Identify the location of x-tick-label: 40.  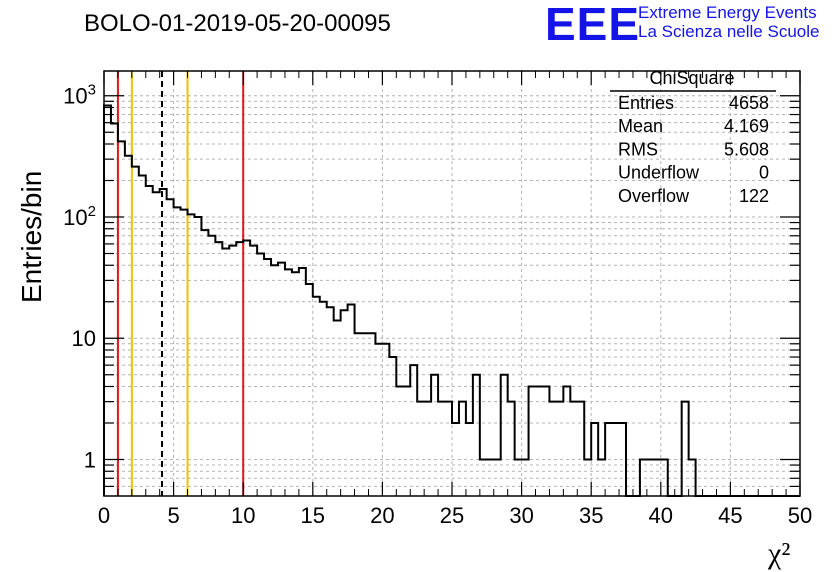
(661, 515).